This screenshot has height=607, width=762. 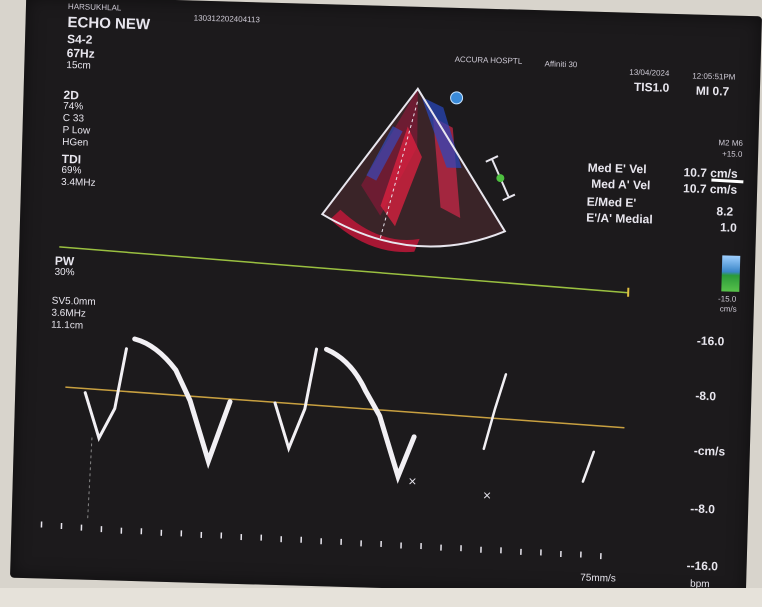 I want to click on sweep-speed: 75mm/s, so click(x=598, y=578).